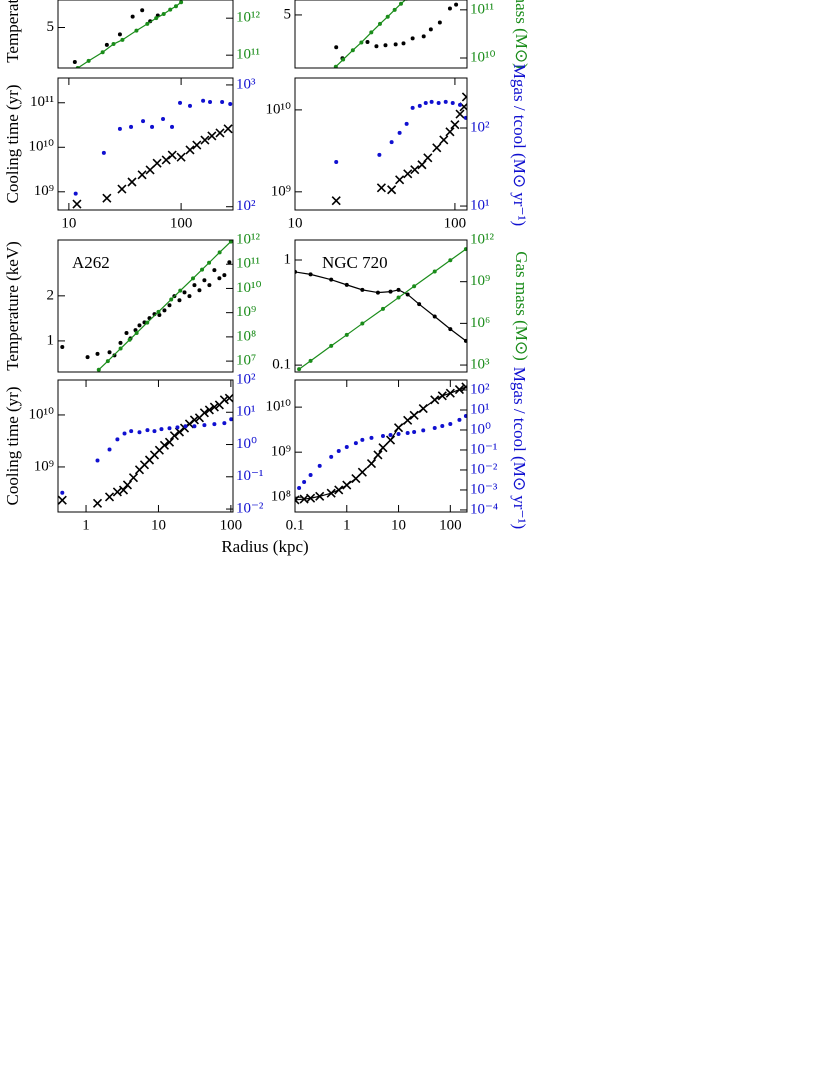 This screenshot has width=830, height=1075. What do you see at coordinates (281, 365) in the screenshot?
I see `y-tick-label: 0.1` at bounding box center [281, 365].